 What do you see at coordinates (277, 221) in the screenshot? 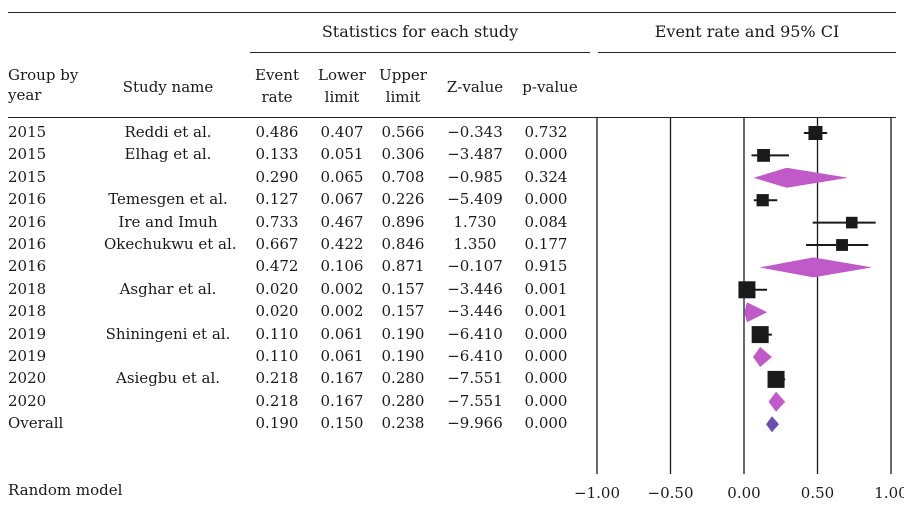
I see `cell-rate: 0.733` at bounding box center [277, 221].